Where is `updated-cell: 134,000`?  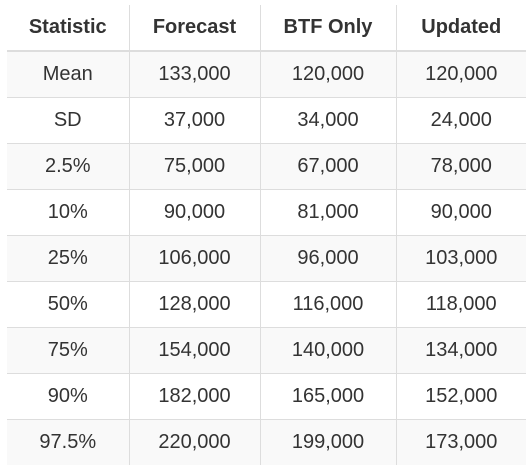 updated-cell: 134,000 is located at coordinates (460, 350).